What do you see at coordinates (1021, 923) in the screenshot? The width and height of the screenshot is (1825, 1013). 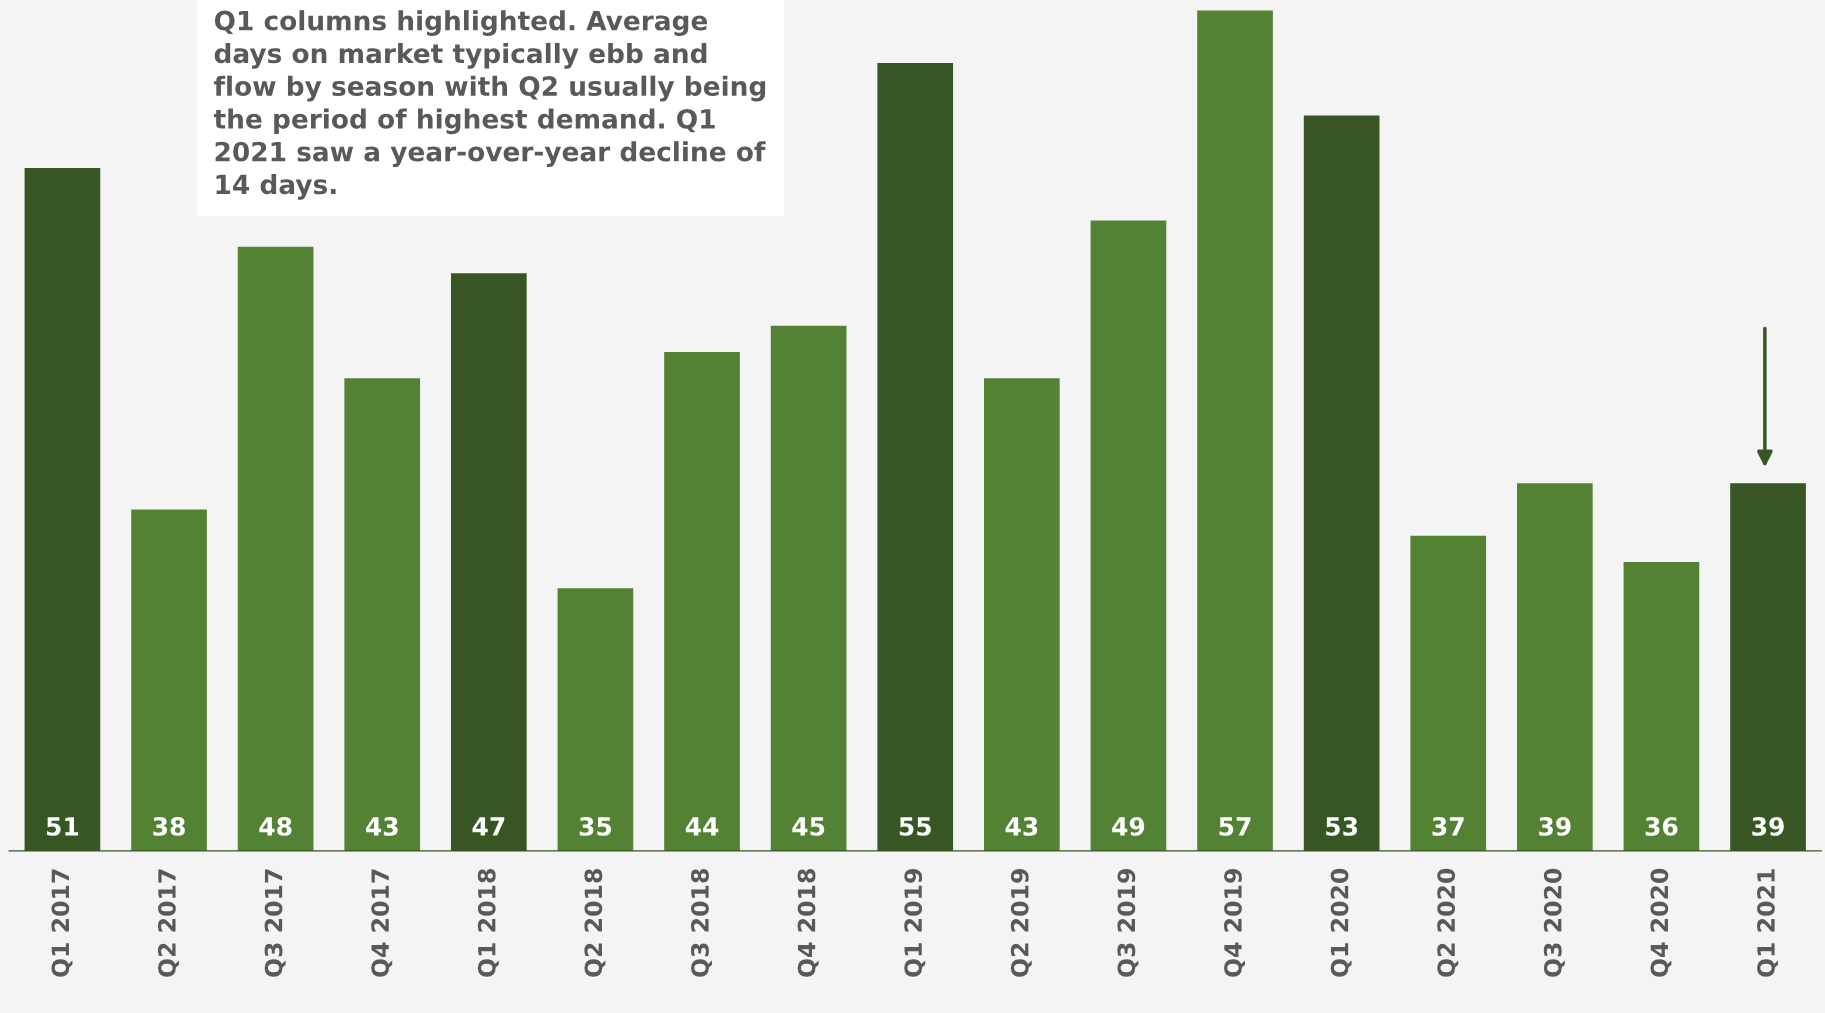 I see `x-tick-label: Q2 2019` at bounding box center [1021, 923].